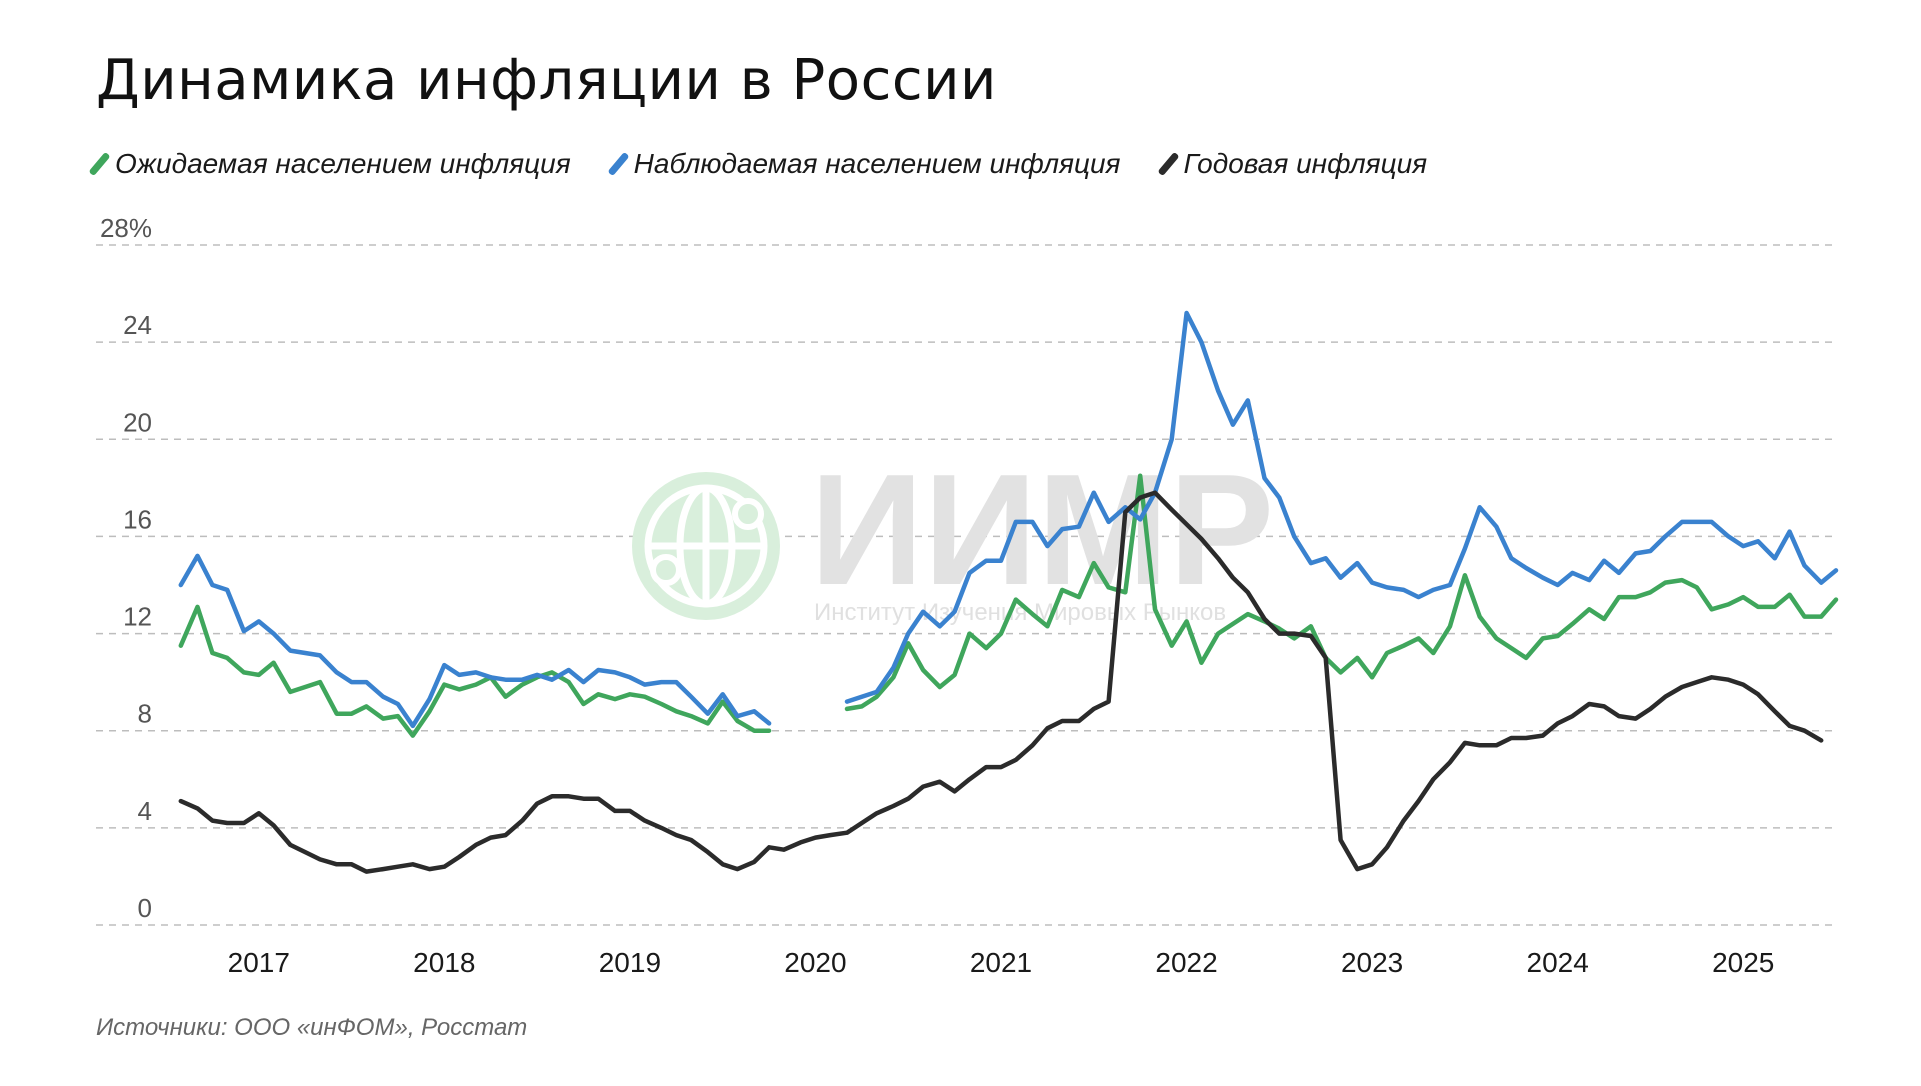 This screenshot has height=1086, width=1921. What do you see at coordinates (126, 568) in the screenshot?
I see `y-axis-ticks: 0 4 8 12 16 20 24 28%` at bounding box center [126, 568].